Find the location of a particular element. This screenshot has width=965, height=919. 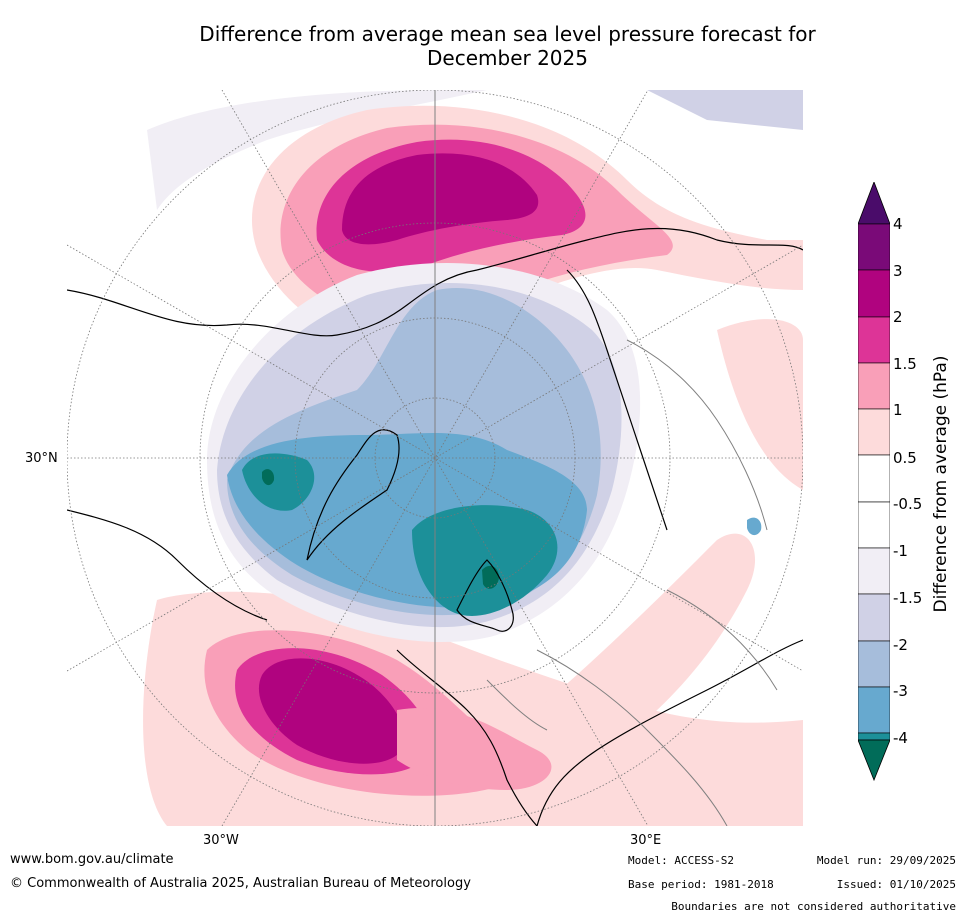

colorbar-segment-0.5-1 is located at coordinates (874, 432).